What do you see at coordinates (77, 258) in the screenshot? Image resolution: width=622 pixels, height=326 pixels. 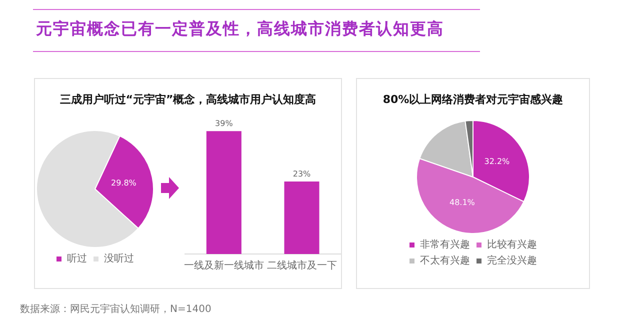 I see `legend-label: 听过` at bounding box center [77, 258].